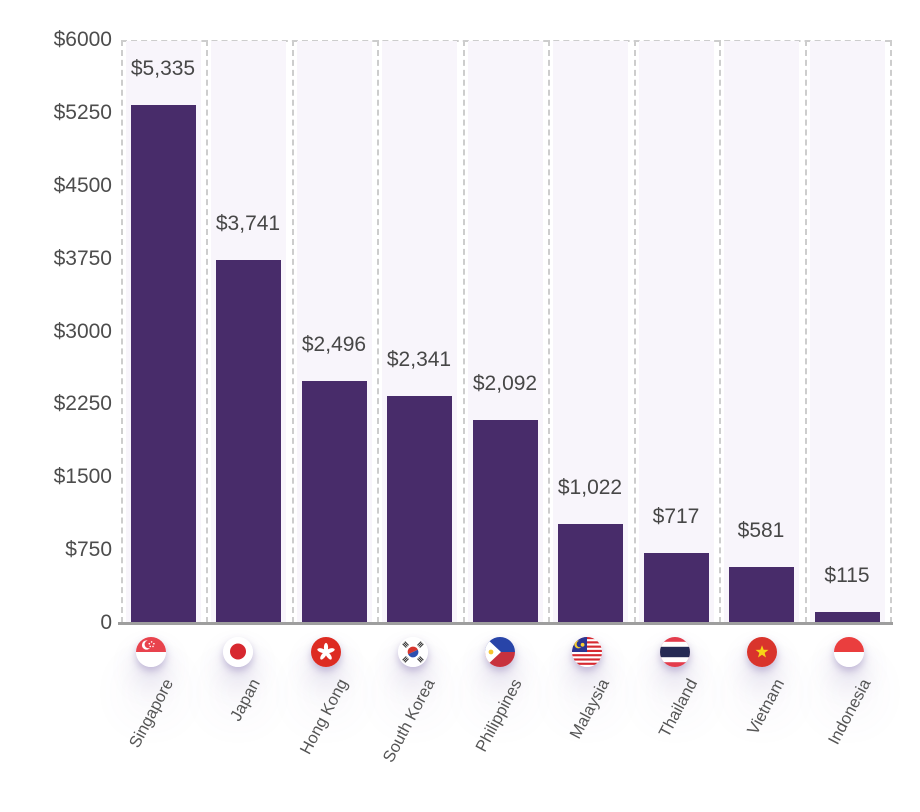 The image size is (920, 812). What do you see at coordinates (505, 521) in the screenshot?
I see `bar-philippines` at bounding box center [505, 521].